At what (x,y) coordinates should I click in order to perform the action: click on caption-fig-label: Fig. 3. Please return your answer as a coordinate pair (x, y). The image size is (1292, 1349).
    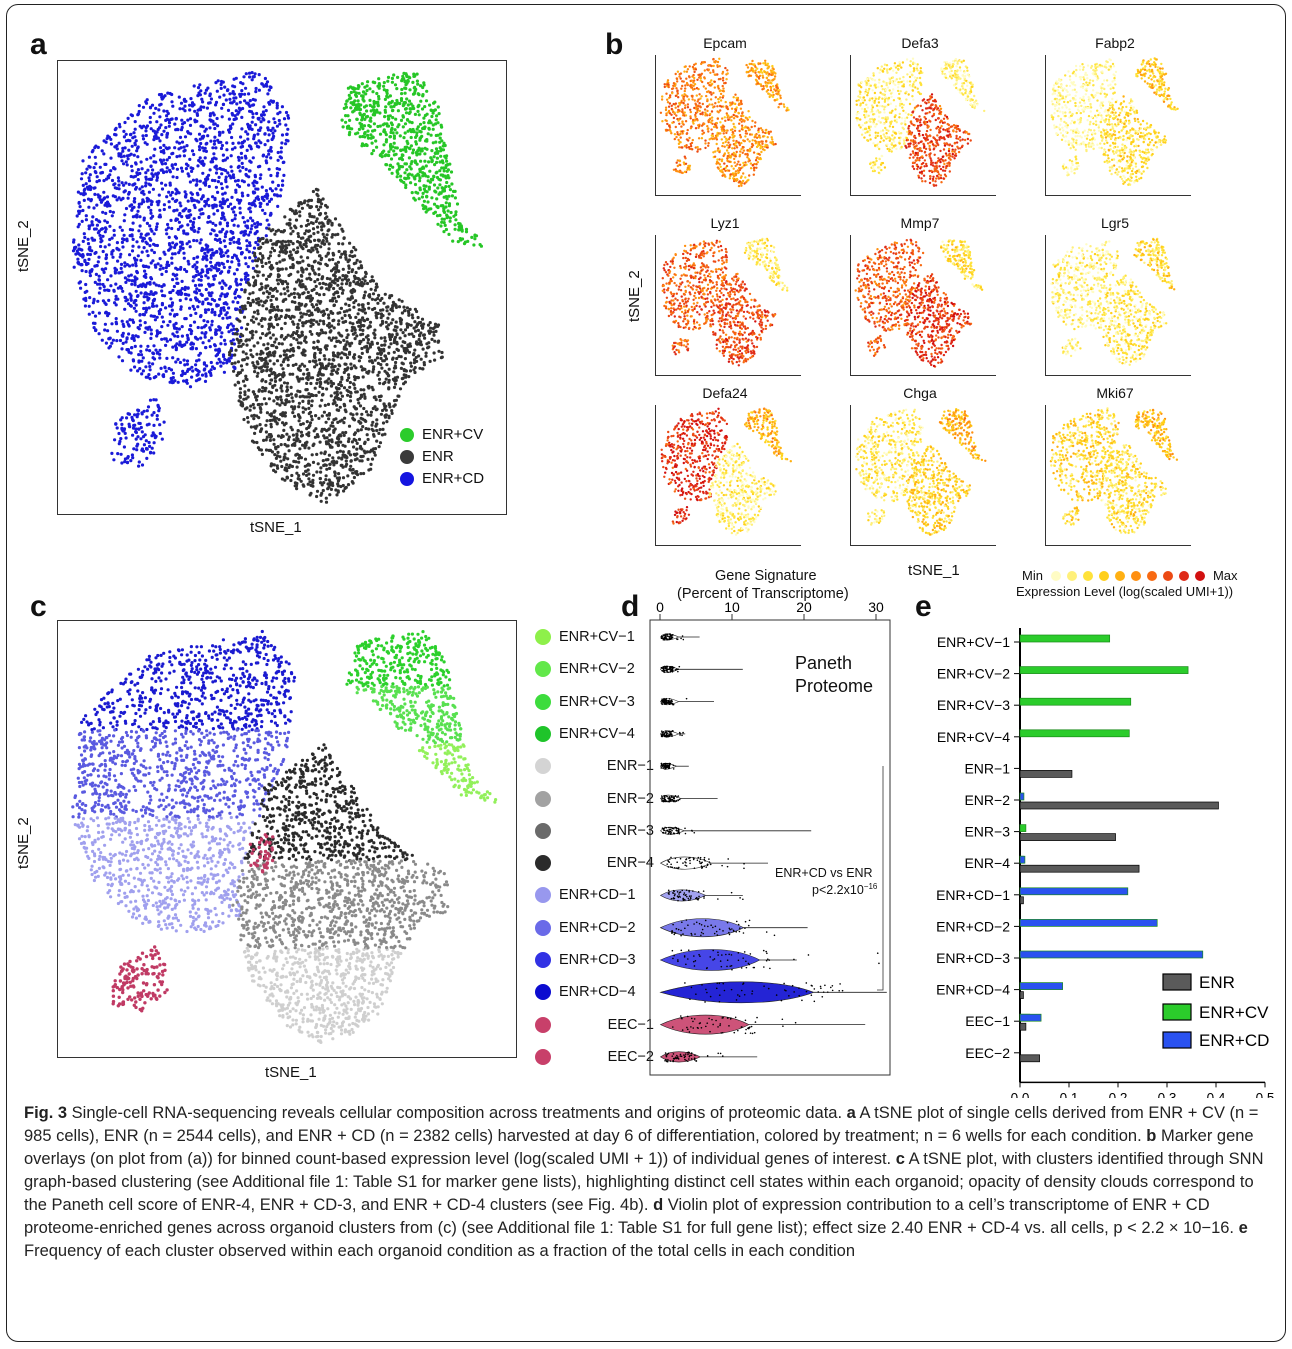
    Looking at the image, I should click on (45, 1113).